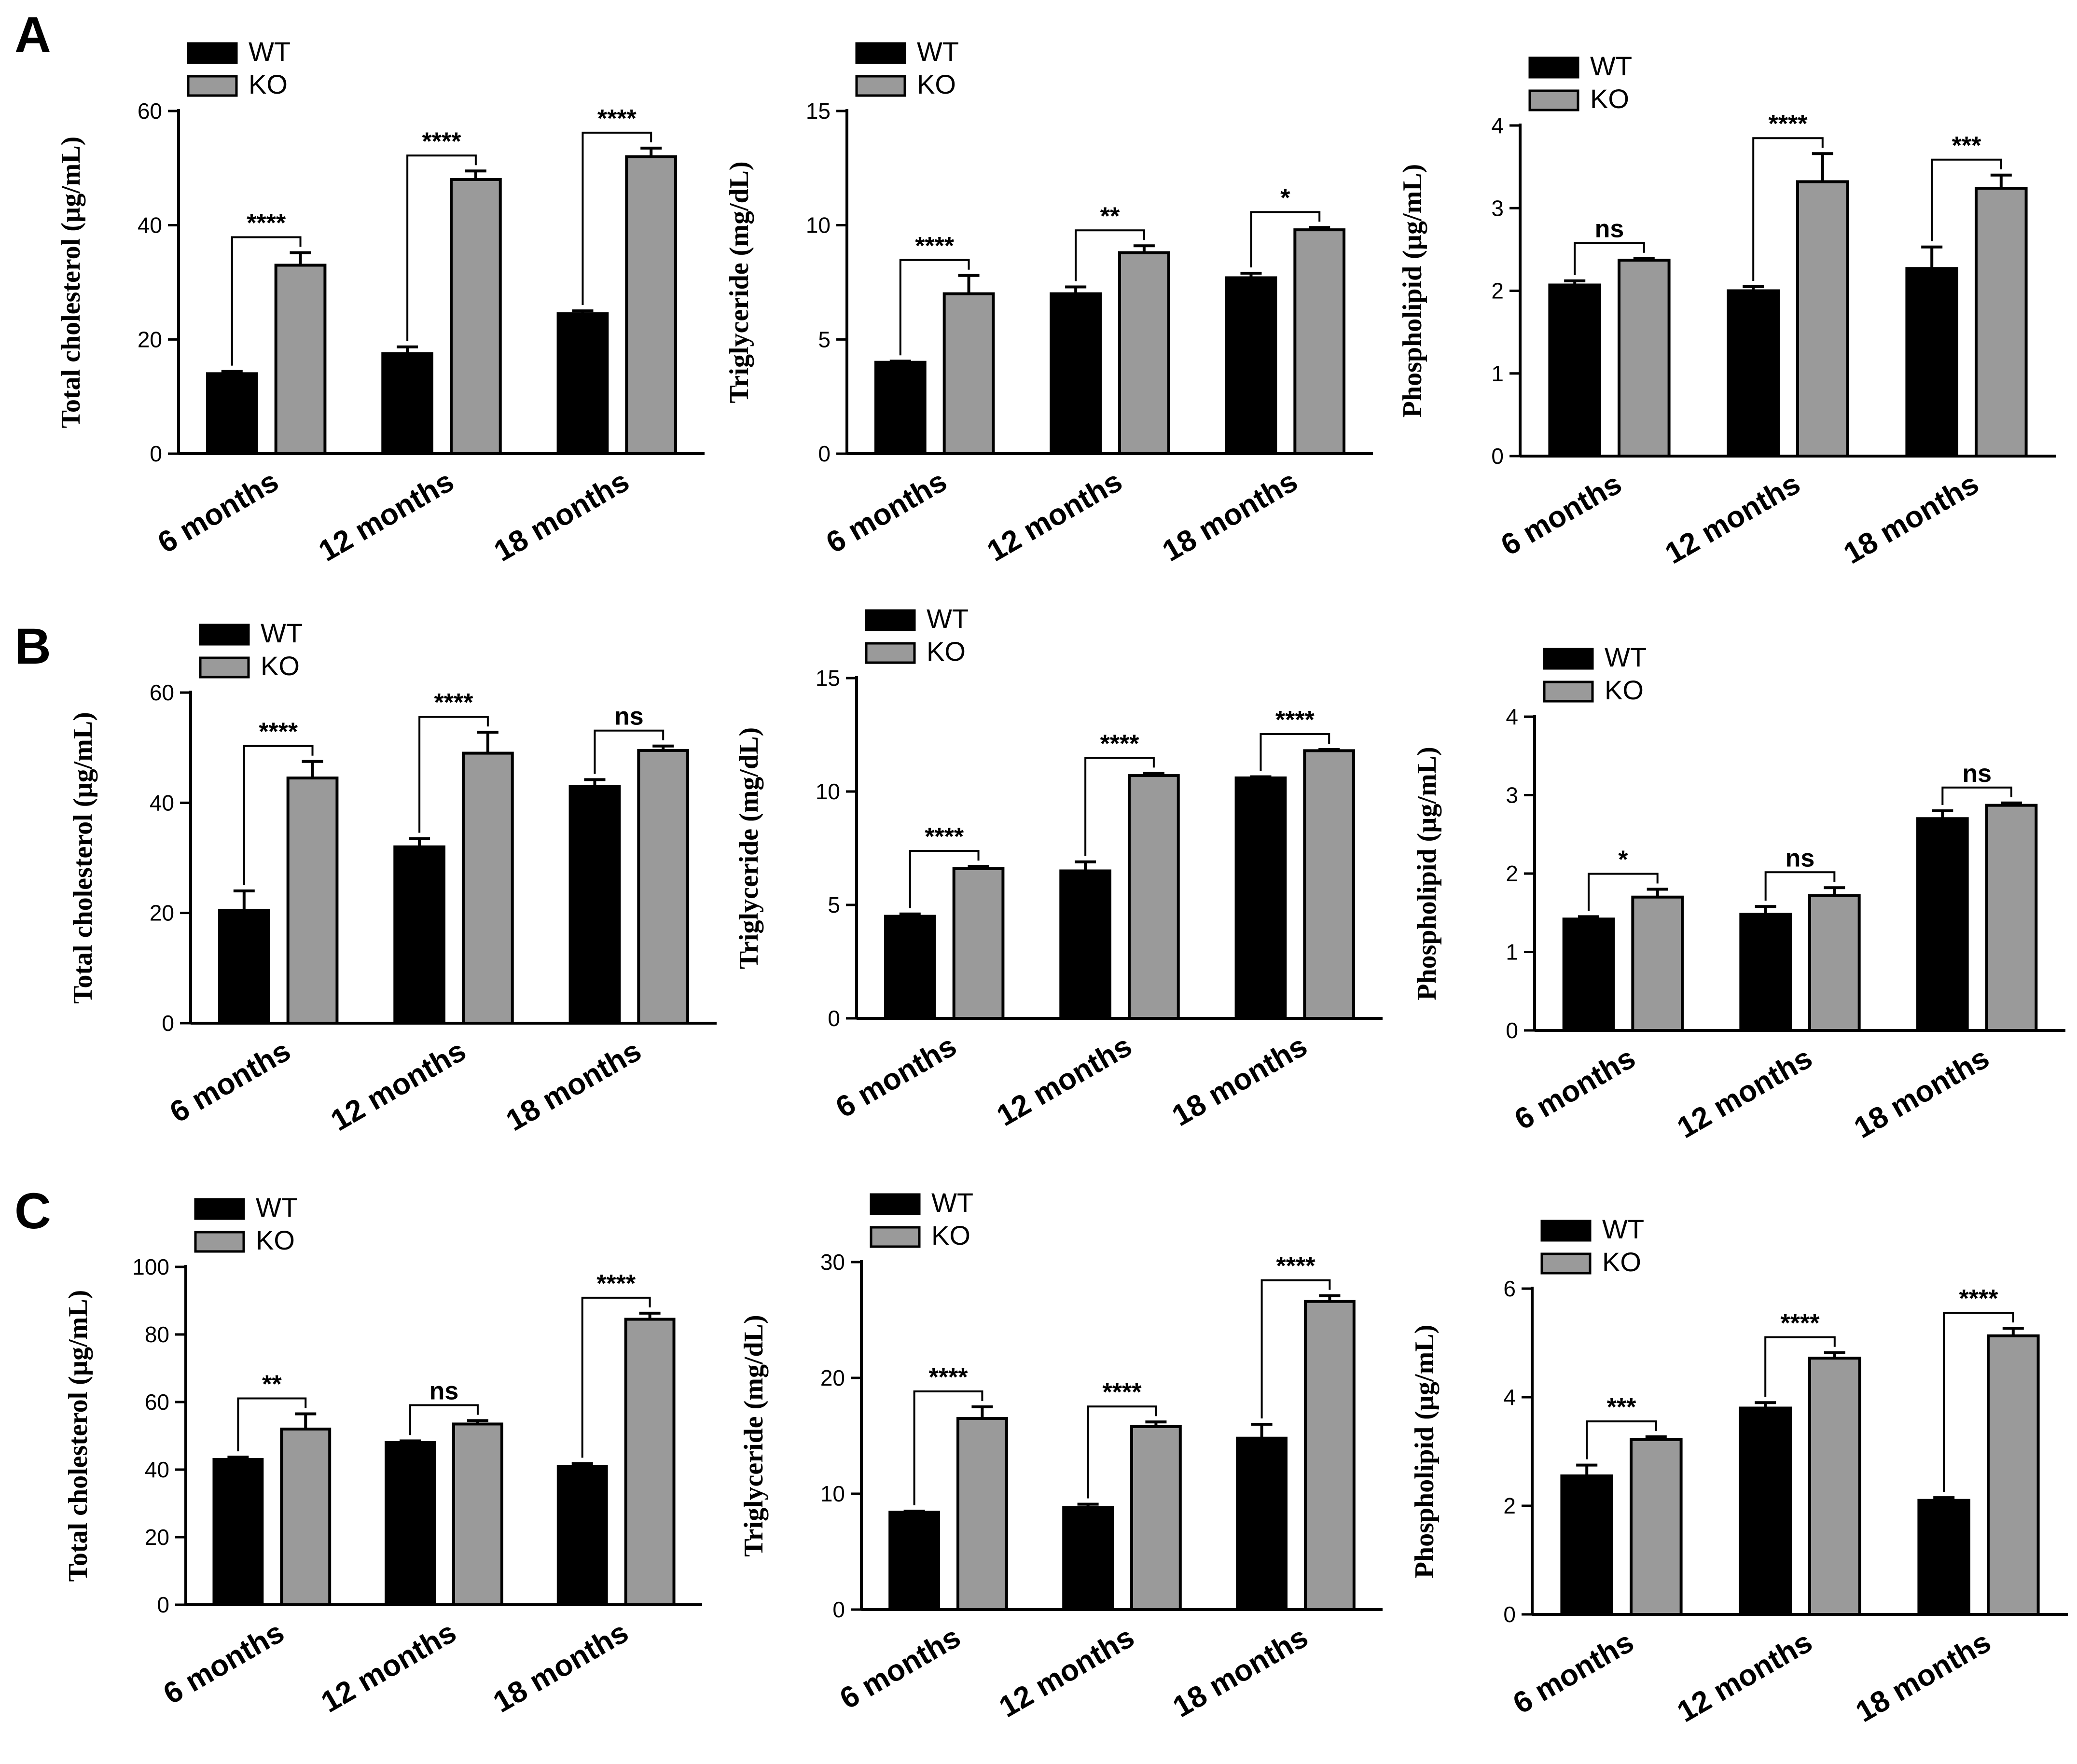 This screenshot has width=2077, height=1764. I want to click on panel-label-b: B, so click(32, 646).